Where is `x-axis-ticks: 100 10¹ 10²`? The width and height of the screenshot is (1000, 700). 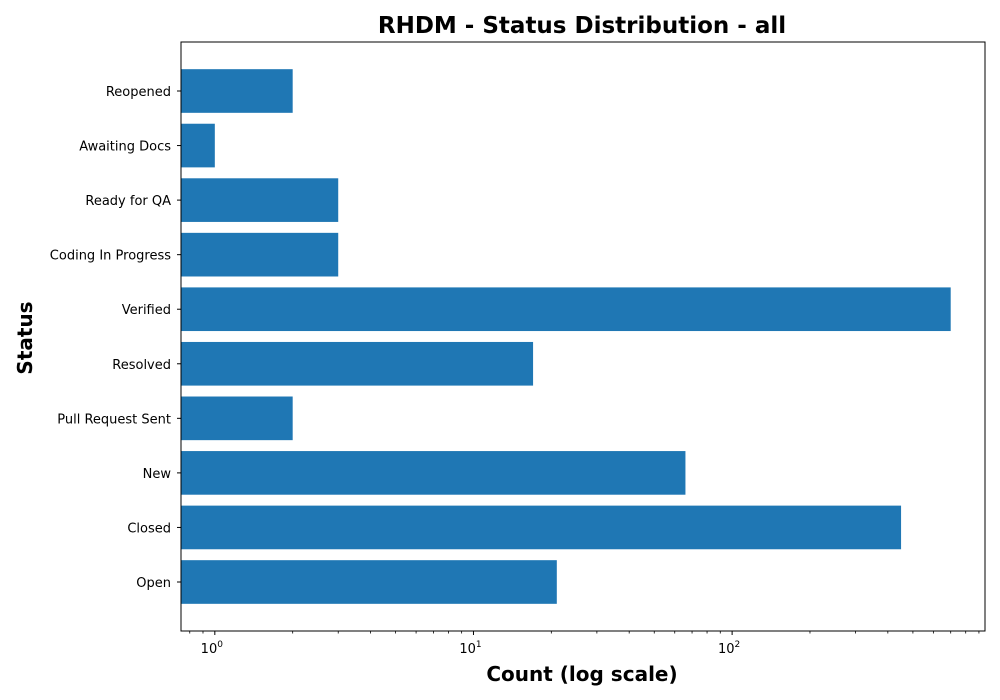
x-axis-ticks: 100 10¹ 10² is located at coordinates (584, 644).